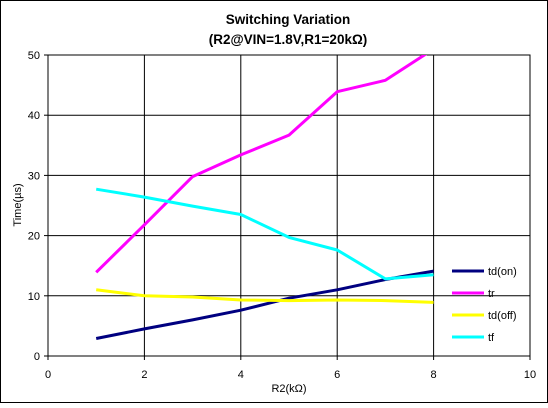 The height and width of the screenshot is (408, 548). What do you see at coordinates (34, 116) in the screenshot?
I see `y-tick-label: 40` at bounding box center [34, 116].